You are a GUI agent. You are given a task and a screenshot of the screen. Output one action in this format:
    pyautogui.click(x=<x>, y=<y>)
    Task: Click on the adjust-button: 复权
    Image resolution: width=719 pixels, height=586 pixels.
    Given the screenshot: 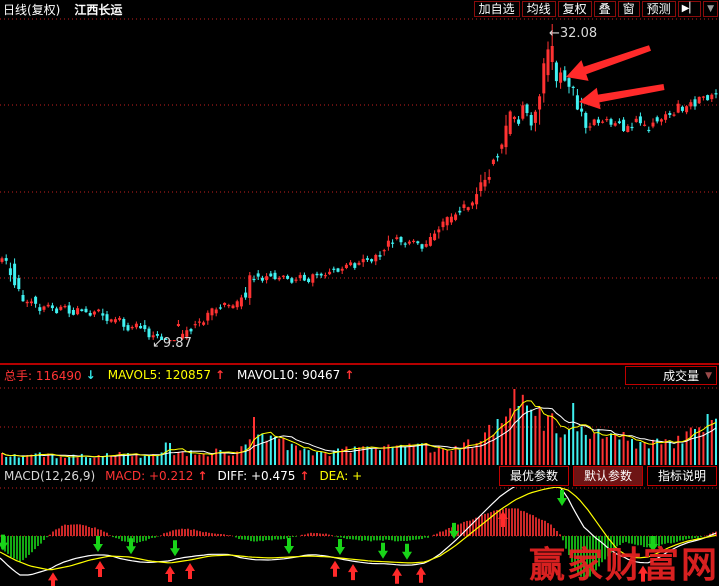 What is the action you would take?
    pyautogui.click(x=574, y=9)
    